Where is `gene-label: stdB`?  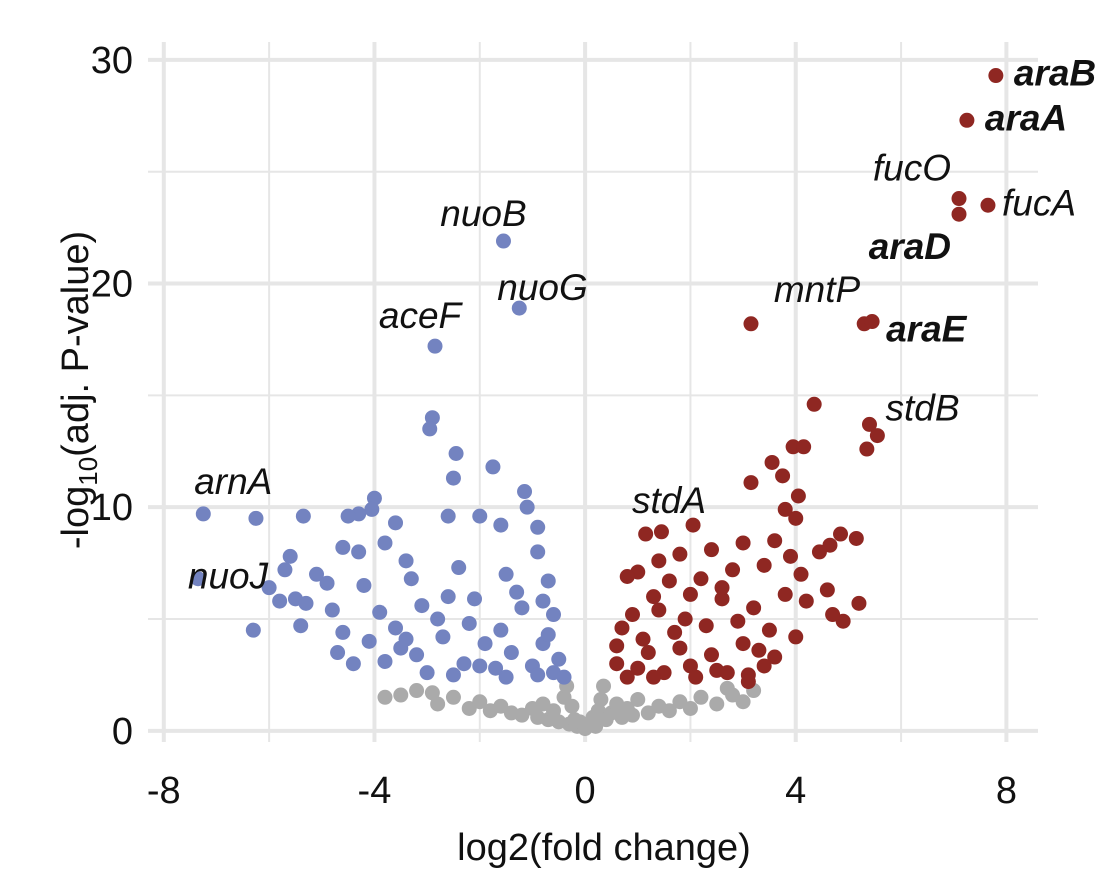
gene-label: stdB is located at coordinates (922, 407).